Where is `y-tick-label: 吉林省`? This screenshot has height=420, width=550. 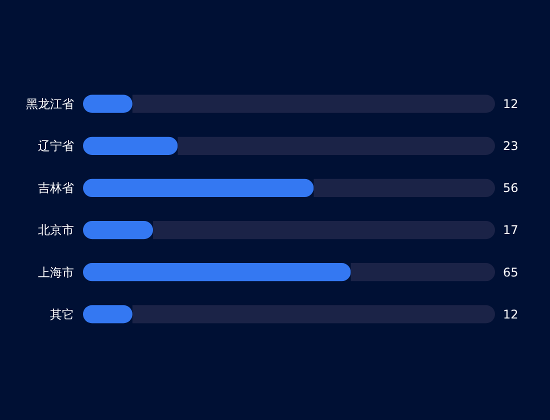 y-tick-label: 吉林省 is located at coordinates (56, 188).